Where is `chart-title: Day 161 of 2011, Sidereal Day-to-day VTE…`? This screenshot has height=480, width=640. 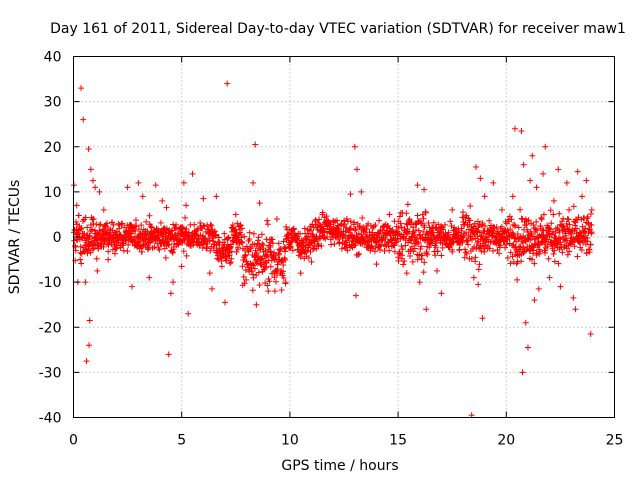
chart-title: Day 161 of 2011, Sidereal Day-to-day VTE… is located at coordinates (338, 29).